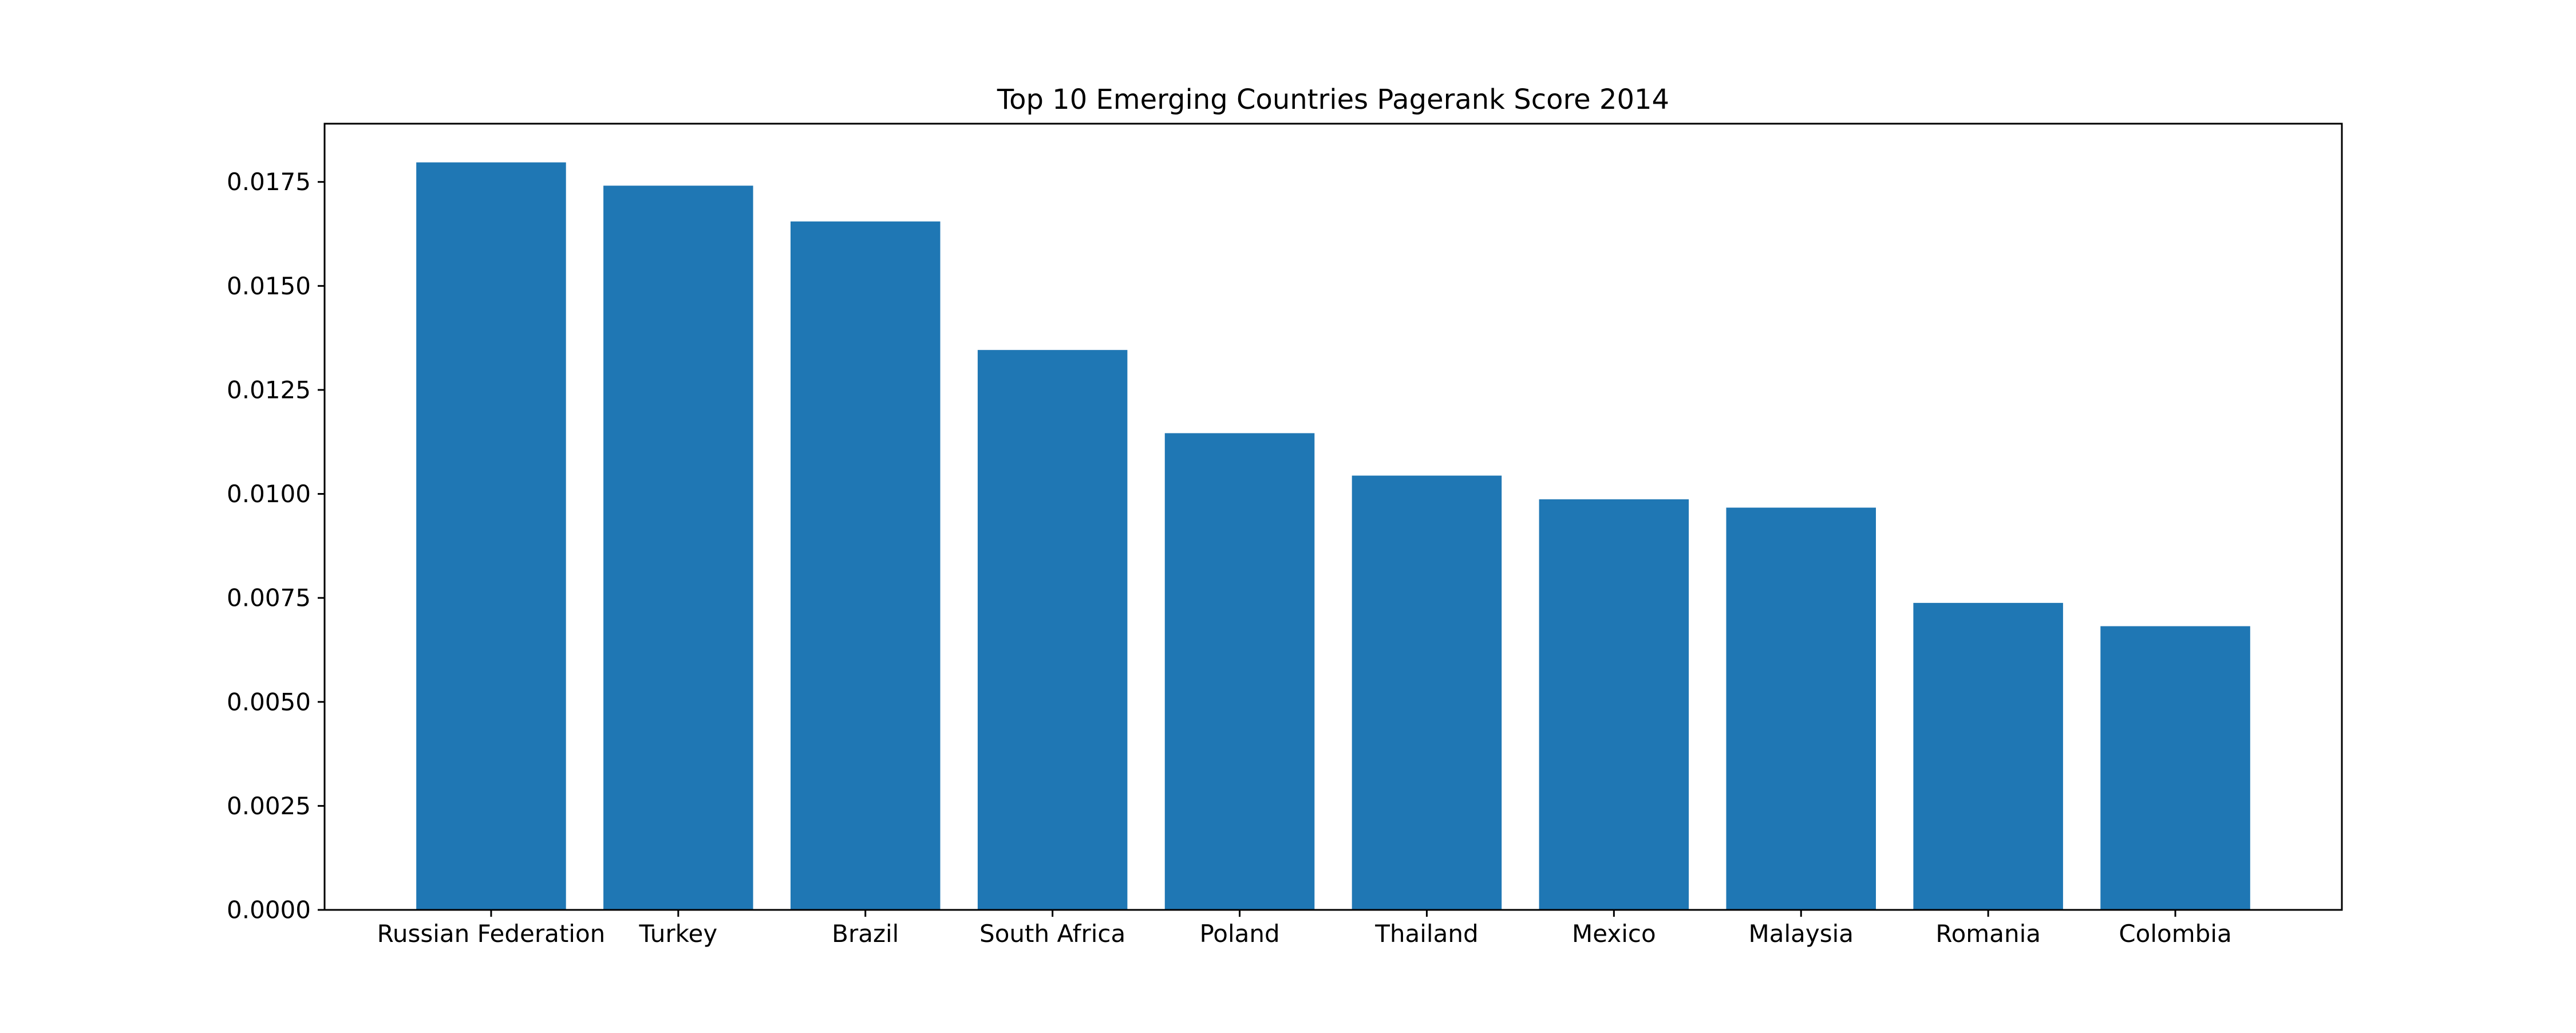 This screenshot has width=2576, height=1033. Describe the element at coordinates (491, 536) in the screenshot. I see `bar-russian-federation` at that location.